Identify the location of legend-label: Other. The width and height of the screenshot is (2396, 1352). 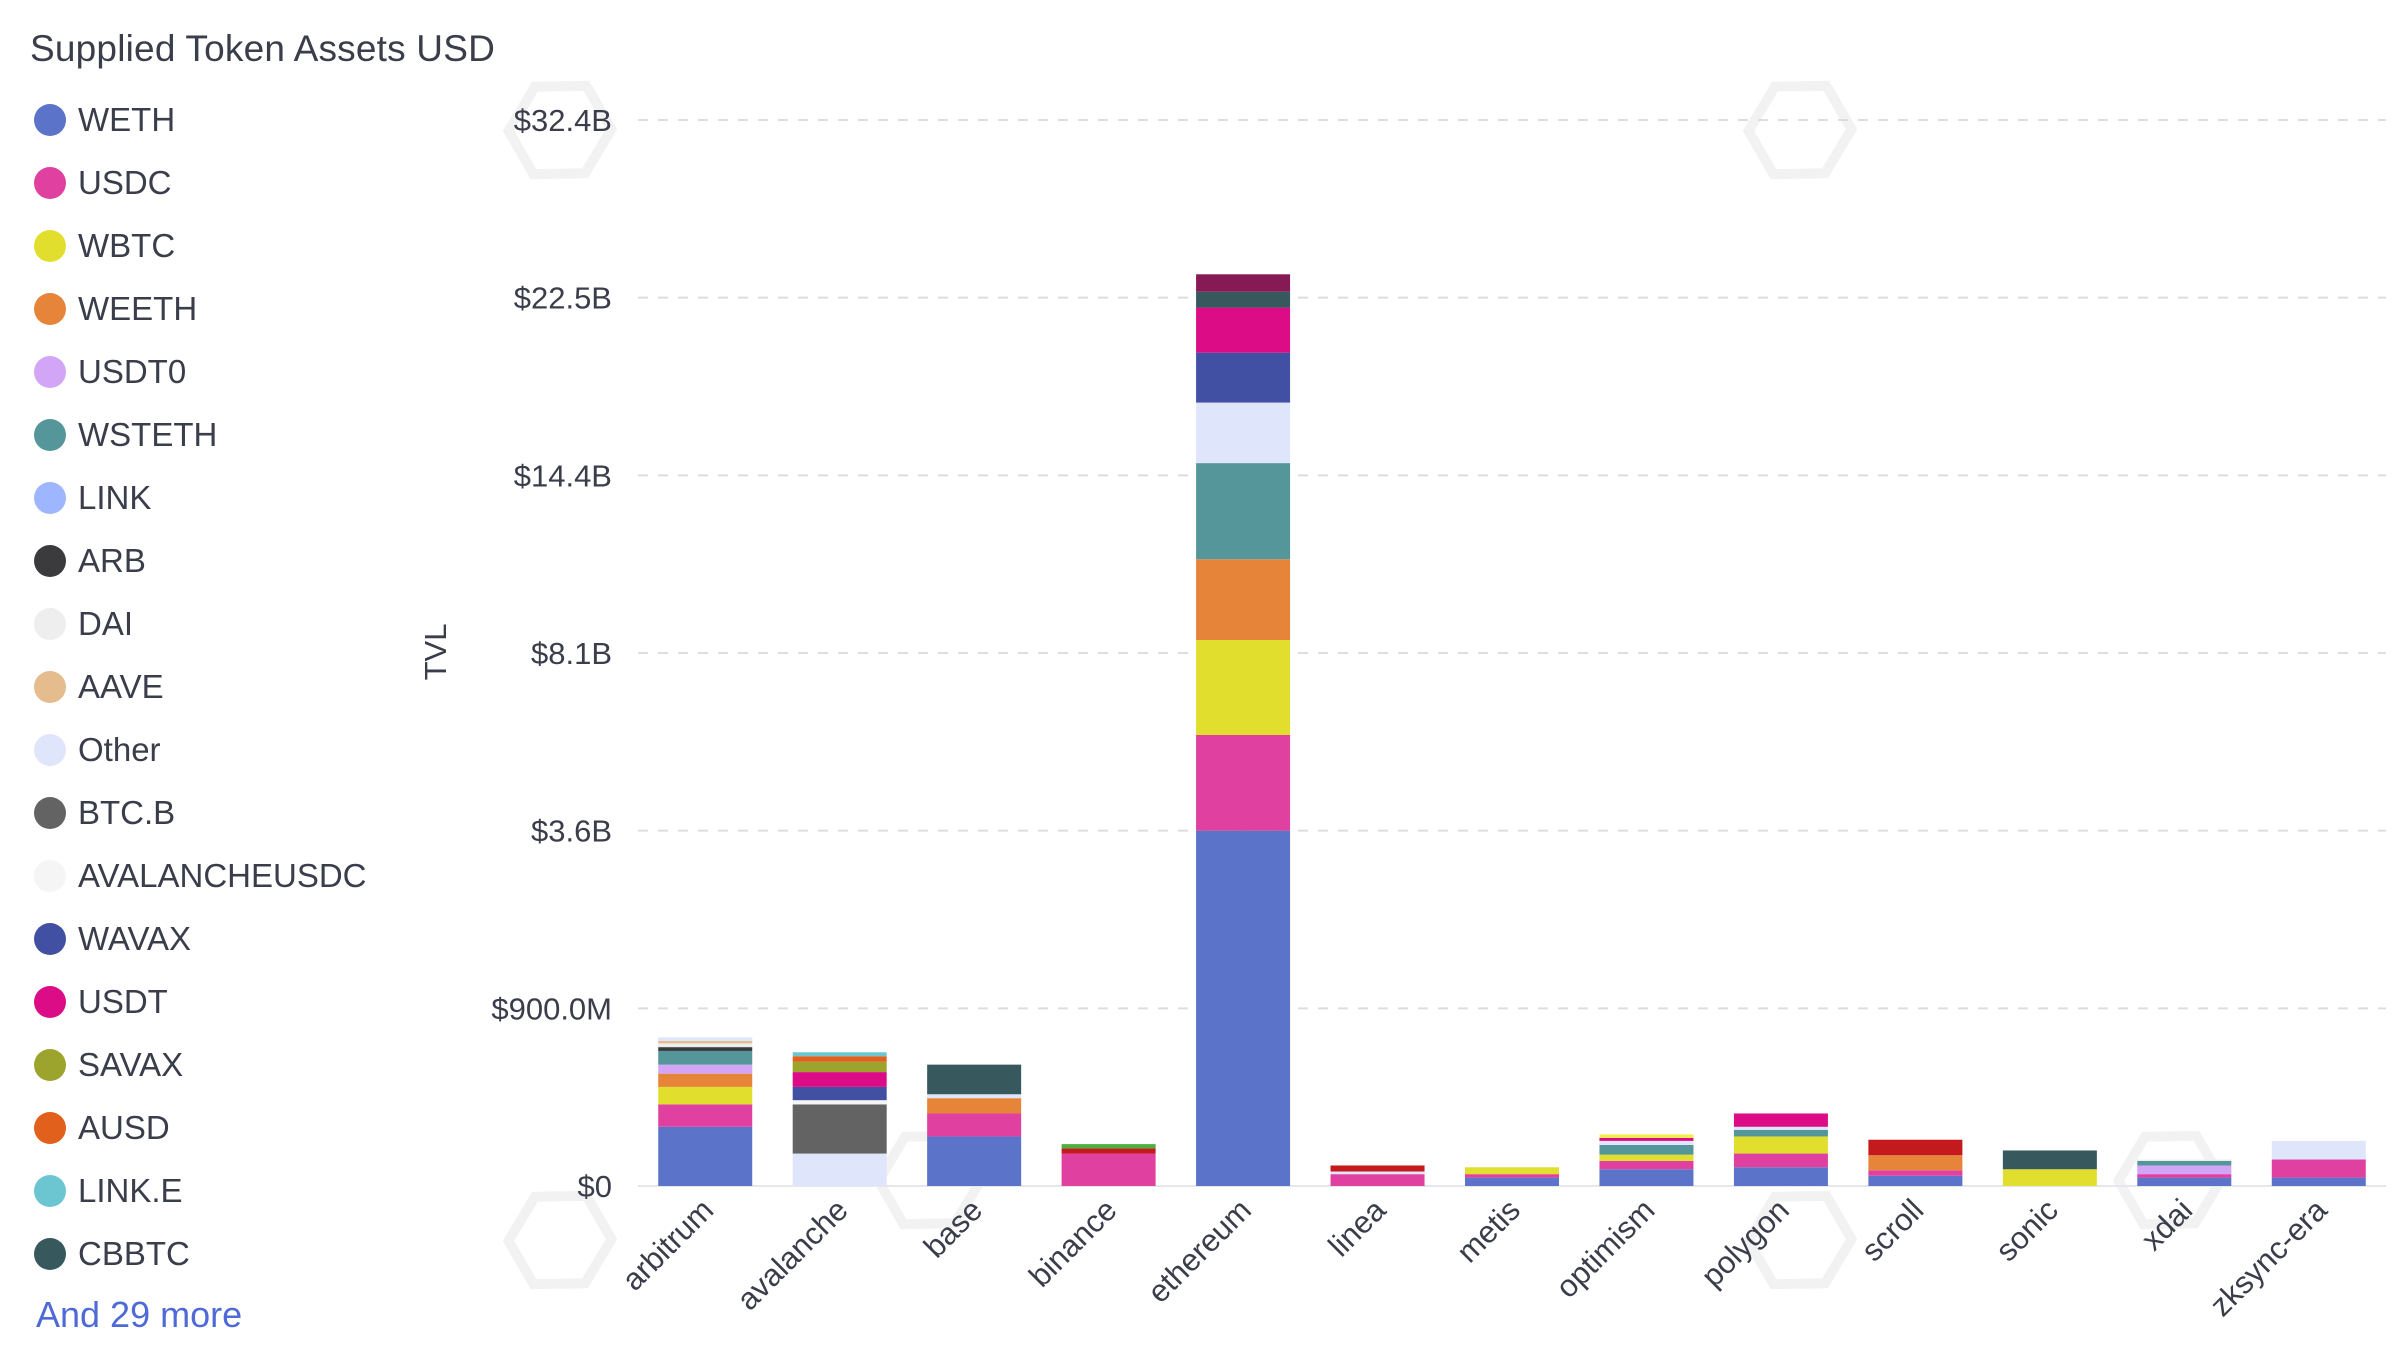
(119, 749).